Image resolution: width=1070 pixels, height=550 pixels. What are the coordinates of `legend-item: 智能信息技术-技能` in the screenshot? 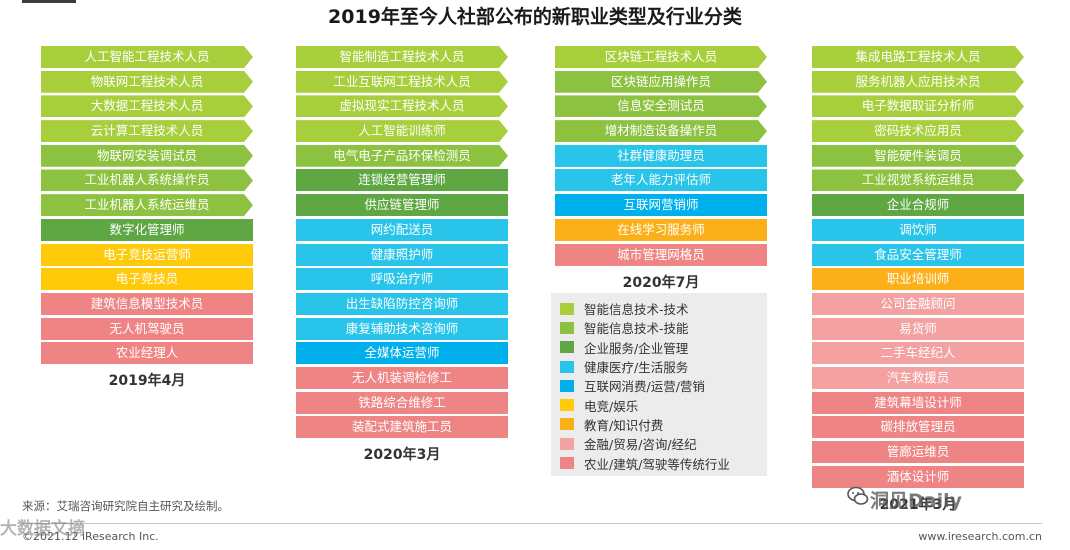 It's located at (659, 327).